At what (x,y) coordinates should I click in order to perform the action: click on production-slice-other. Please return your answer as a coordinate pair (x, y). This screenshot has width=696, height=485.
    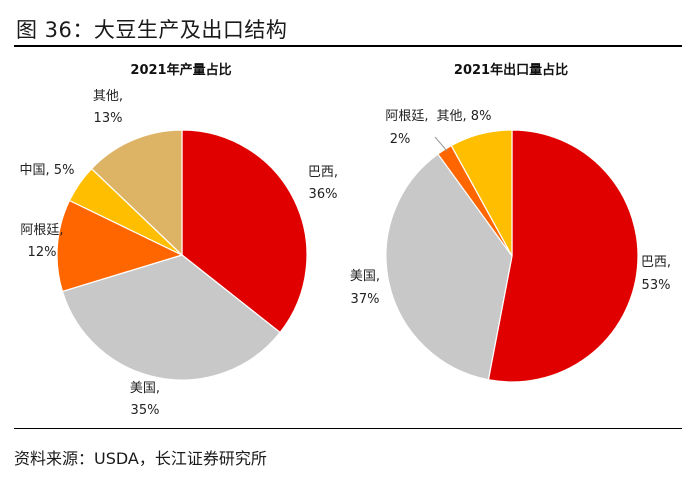
    Looking at the image, I should click on (136, 193).